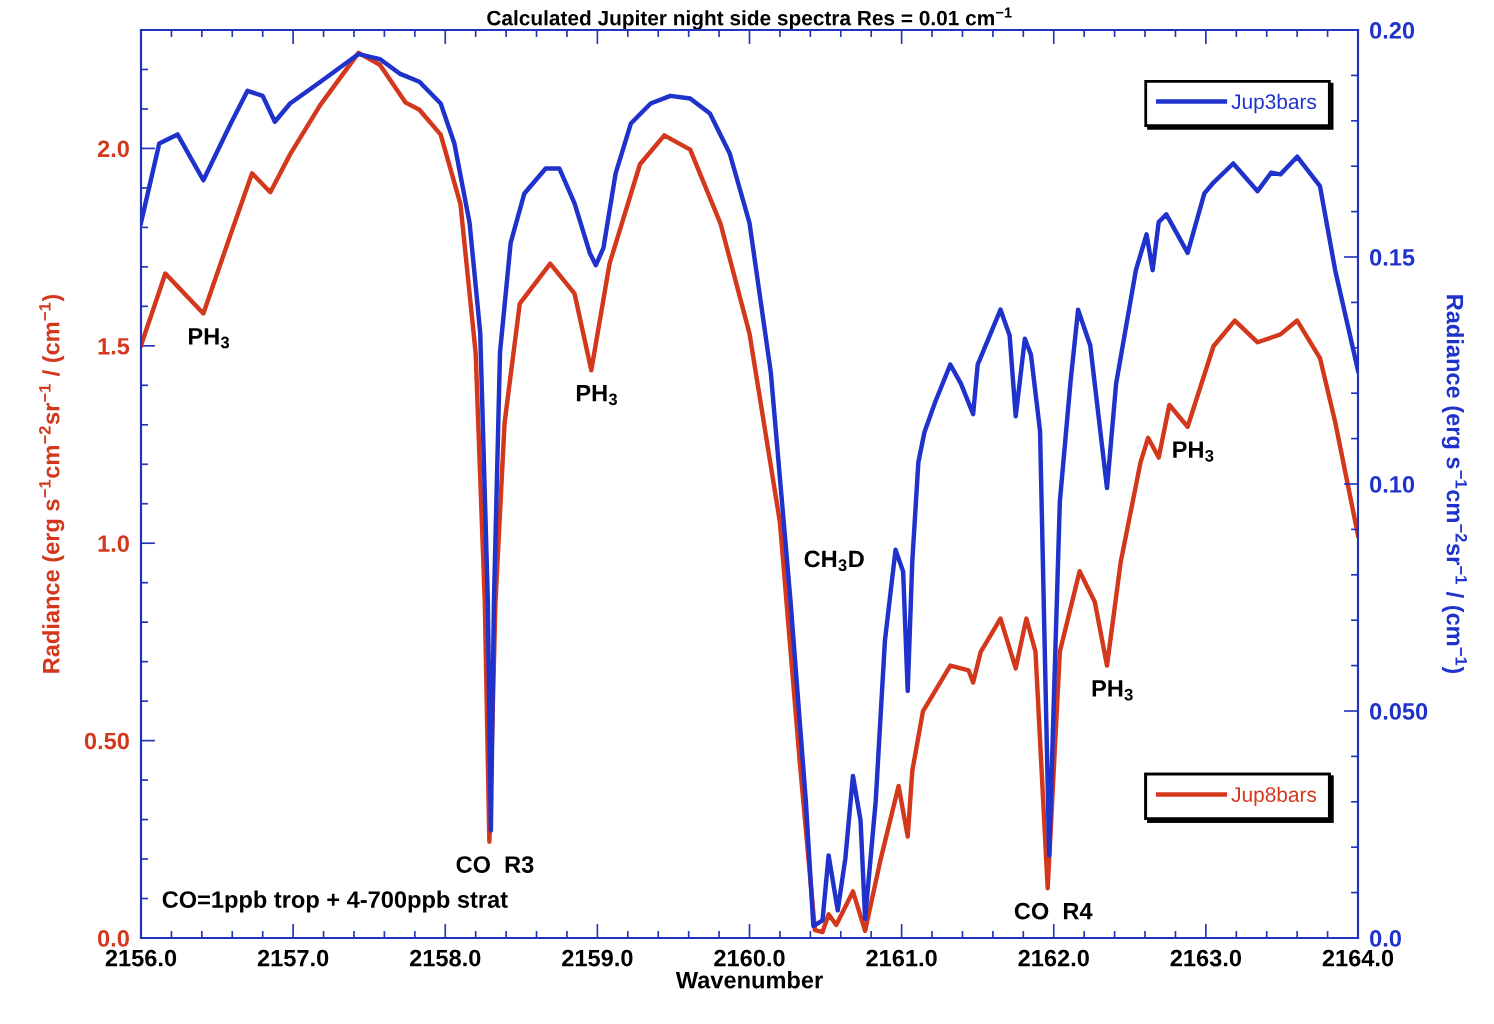 This screenshot has width=1494, height=1024. I want to click on y-tick-label: 1.5, so click(114, 346).